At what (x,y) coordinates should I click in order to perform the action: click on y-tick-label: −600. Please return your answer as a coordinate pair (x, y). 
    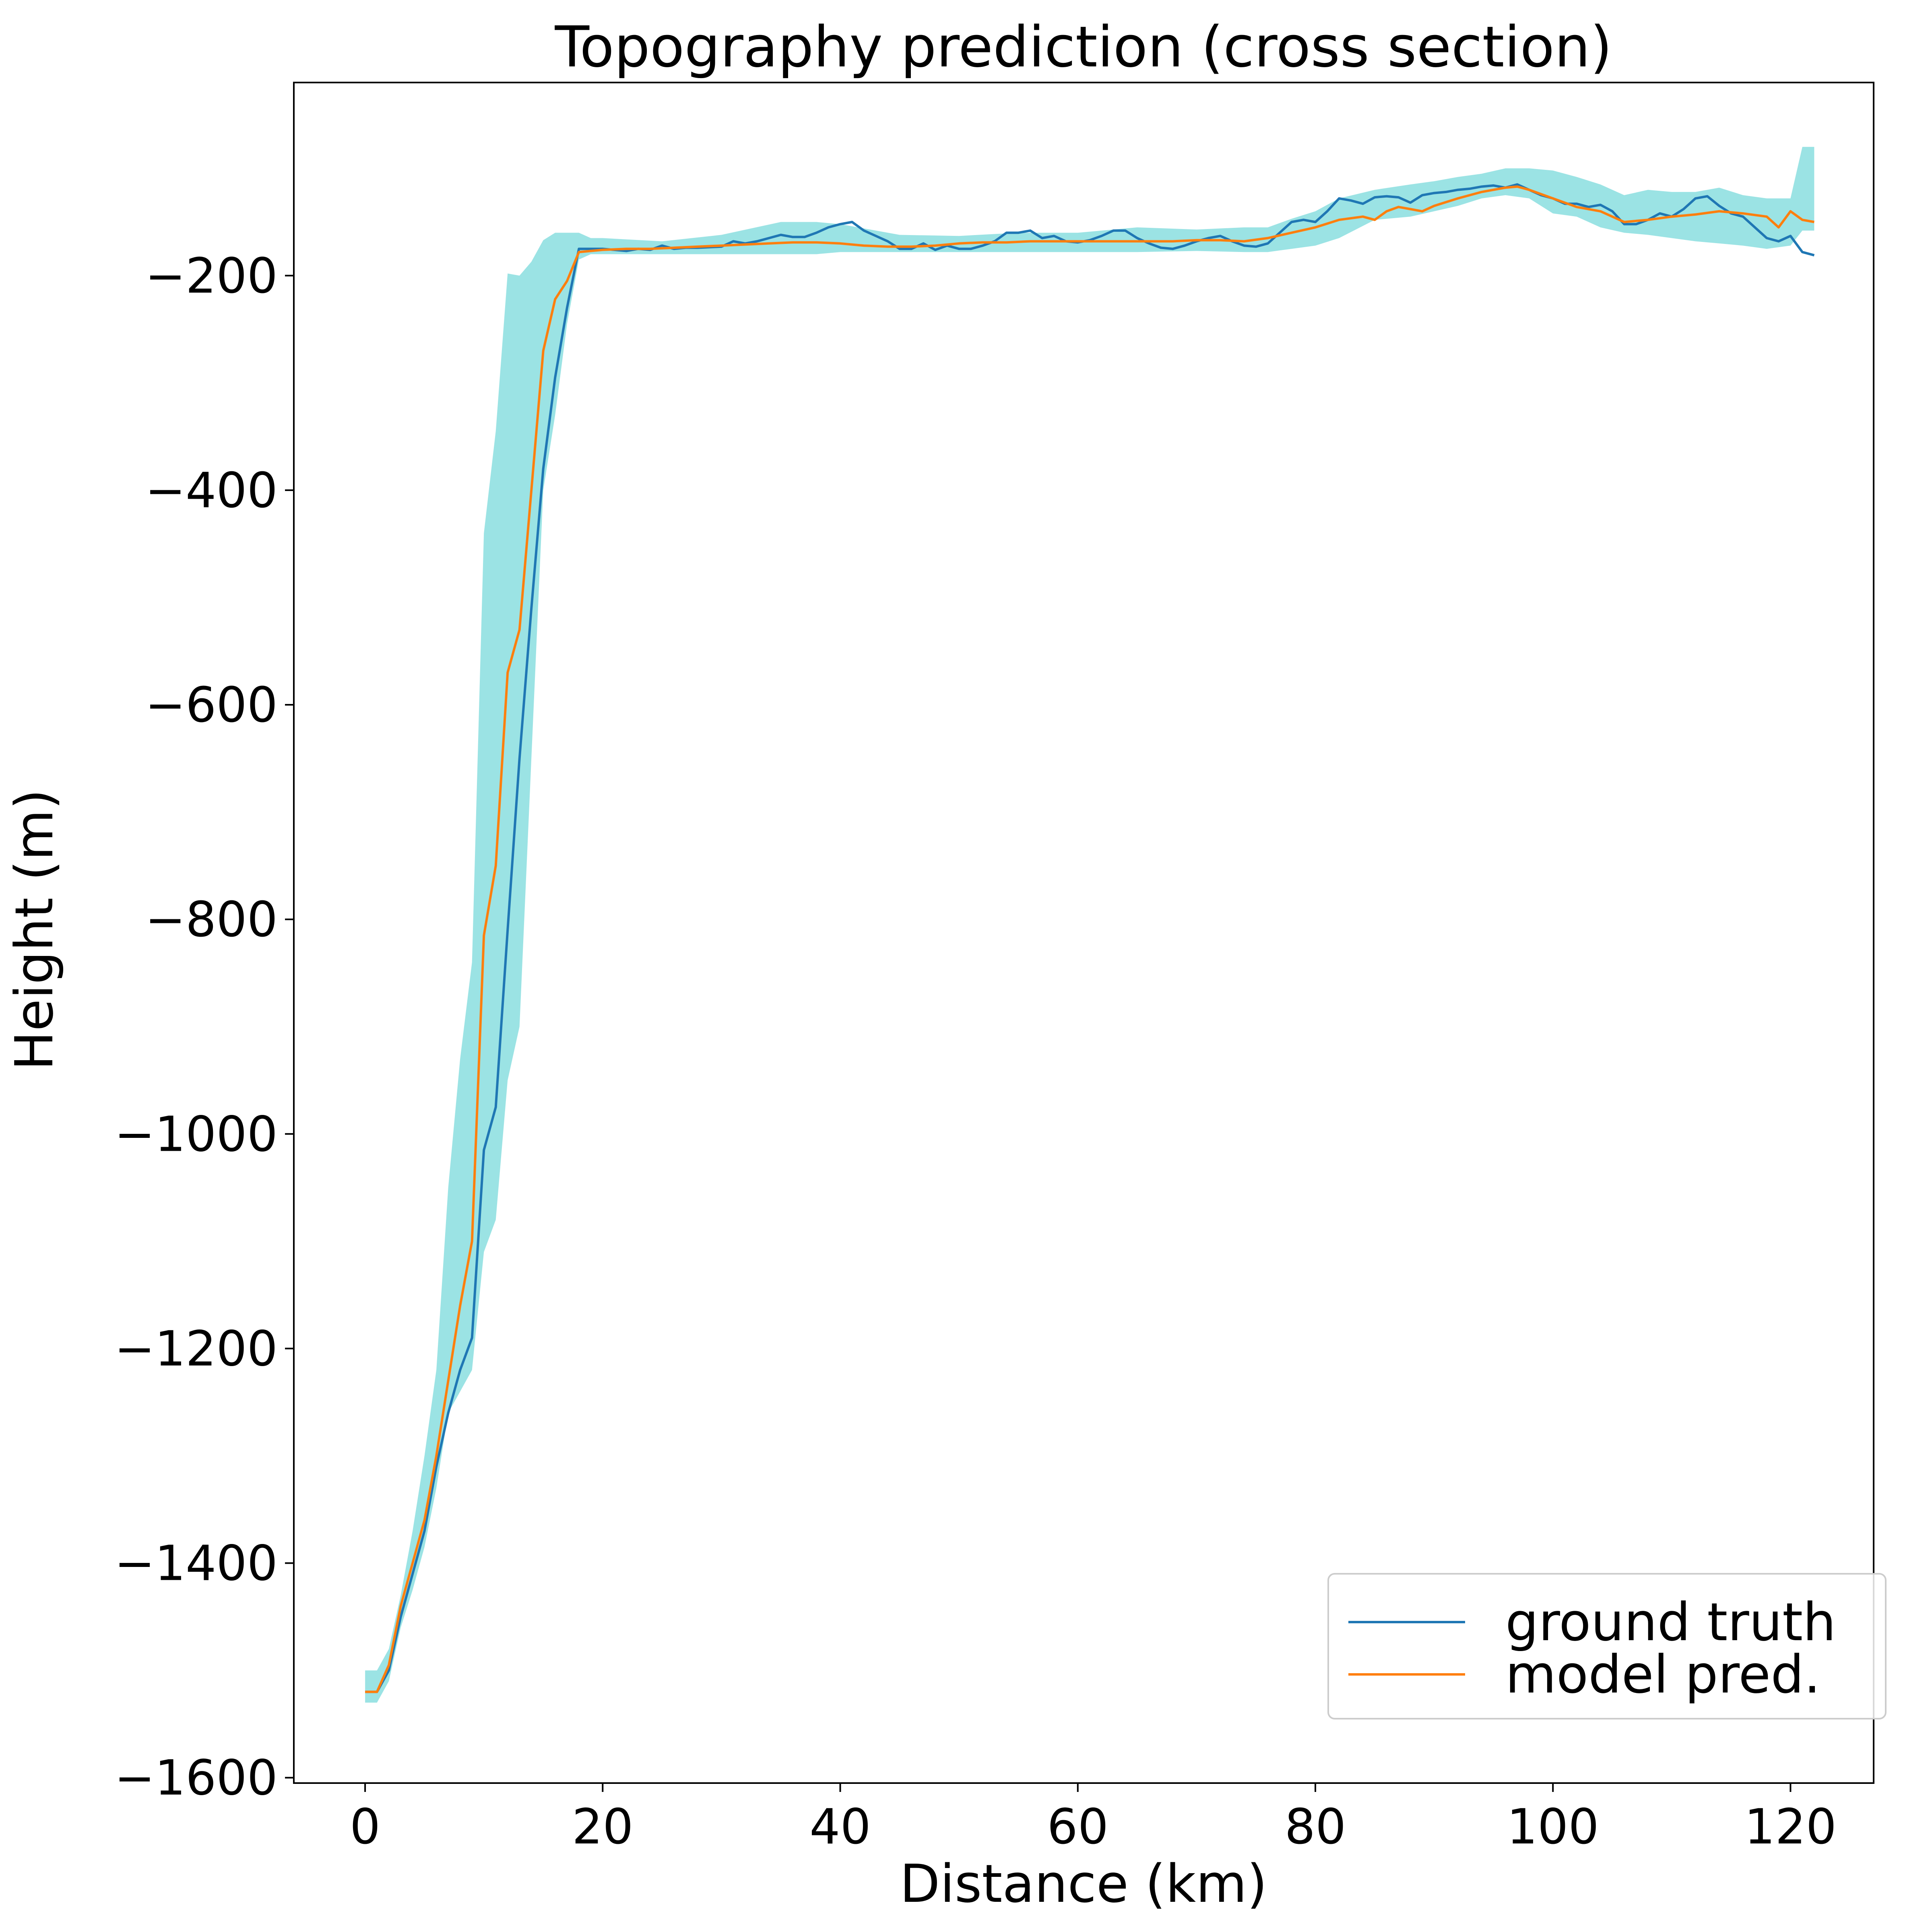
    Looking at the image, I should click on (211, 705).